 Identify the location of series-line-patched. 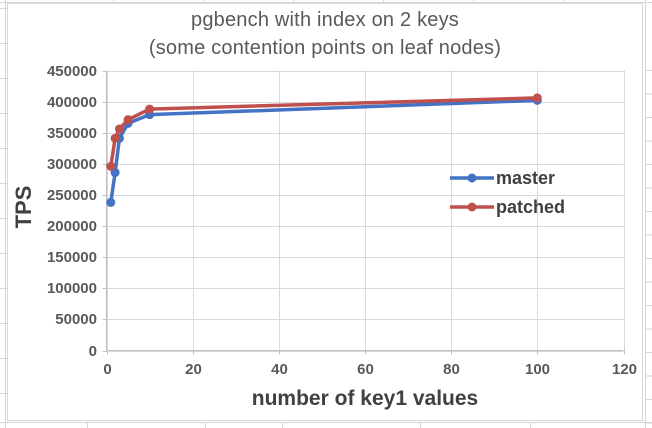
(324, 132).